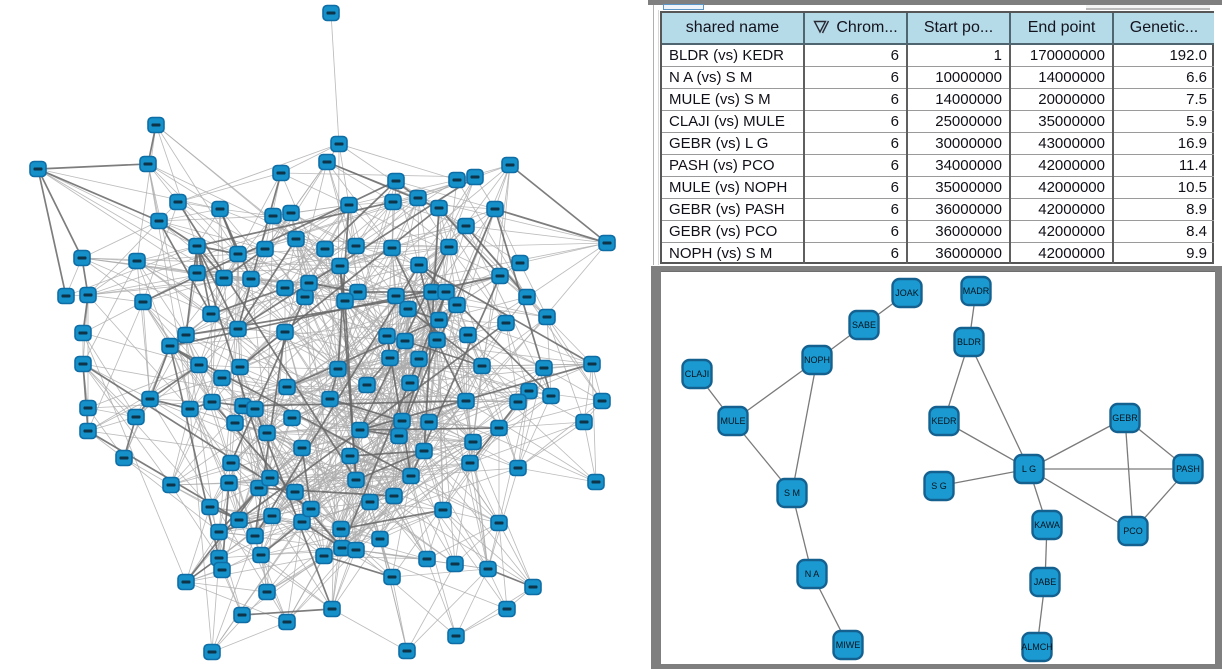  What do you see at coordinates (1196, 253) in the screenshot?
I see `table-cell: 9.9` at bounding box center [1196, 253].